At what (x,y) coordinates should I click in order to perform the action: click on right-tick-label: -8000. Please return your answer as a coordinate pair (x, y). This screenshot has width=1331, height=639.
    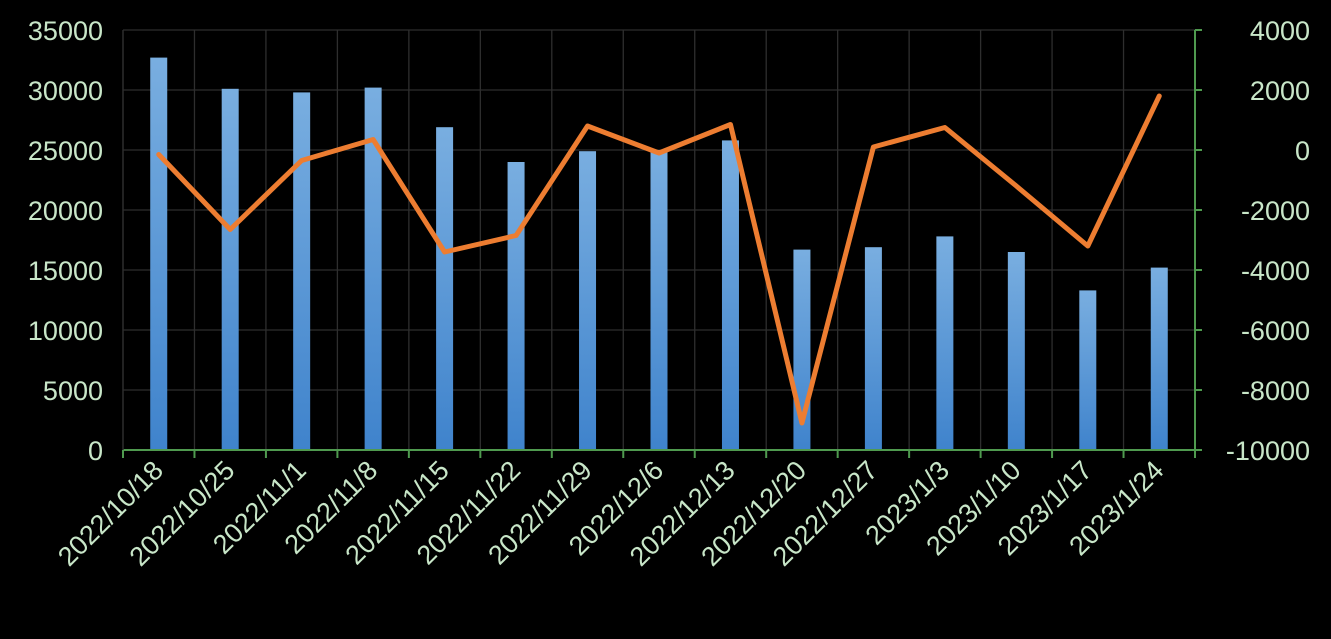
    Looking at the image, I should click on (1275, 391).